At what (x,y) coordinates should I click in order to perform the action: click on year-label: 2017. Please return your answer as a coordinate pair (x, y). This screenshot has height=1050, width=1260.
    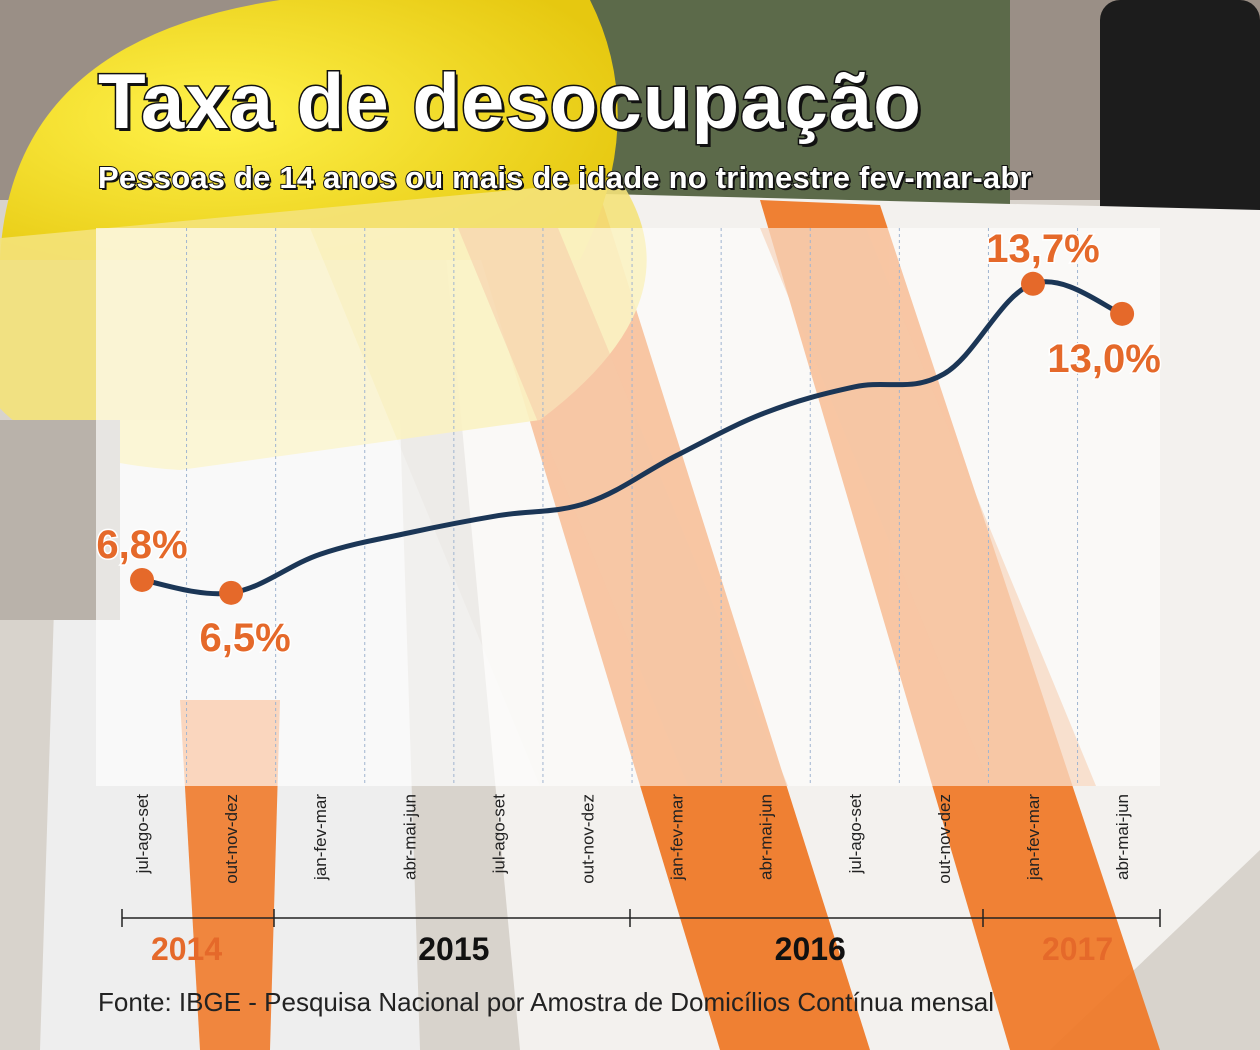
    Looking at the image, I should click on (1077, 949).